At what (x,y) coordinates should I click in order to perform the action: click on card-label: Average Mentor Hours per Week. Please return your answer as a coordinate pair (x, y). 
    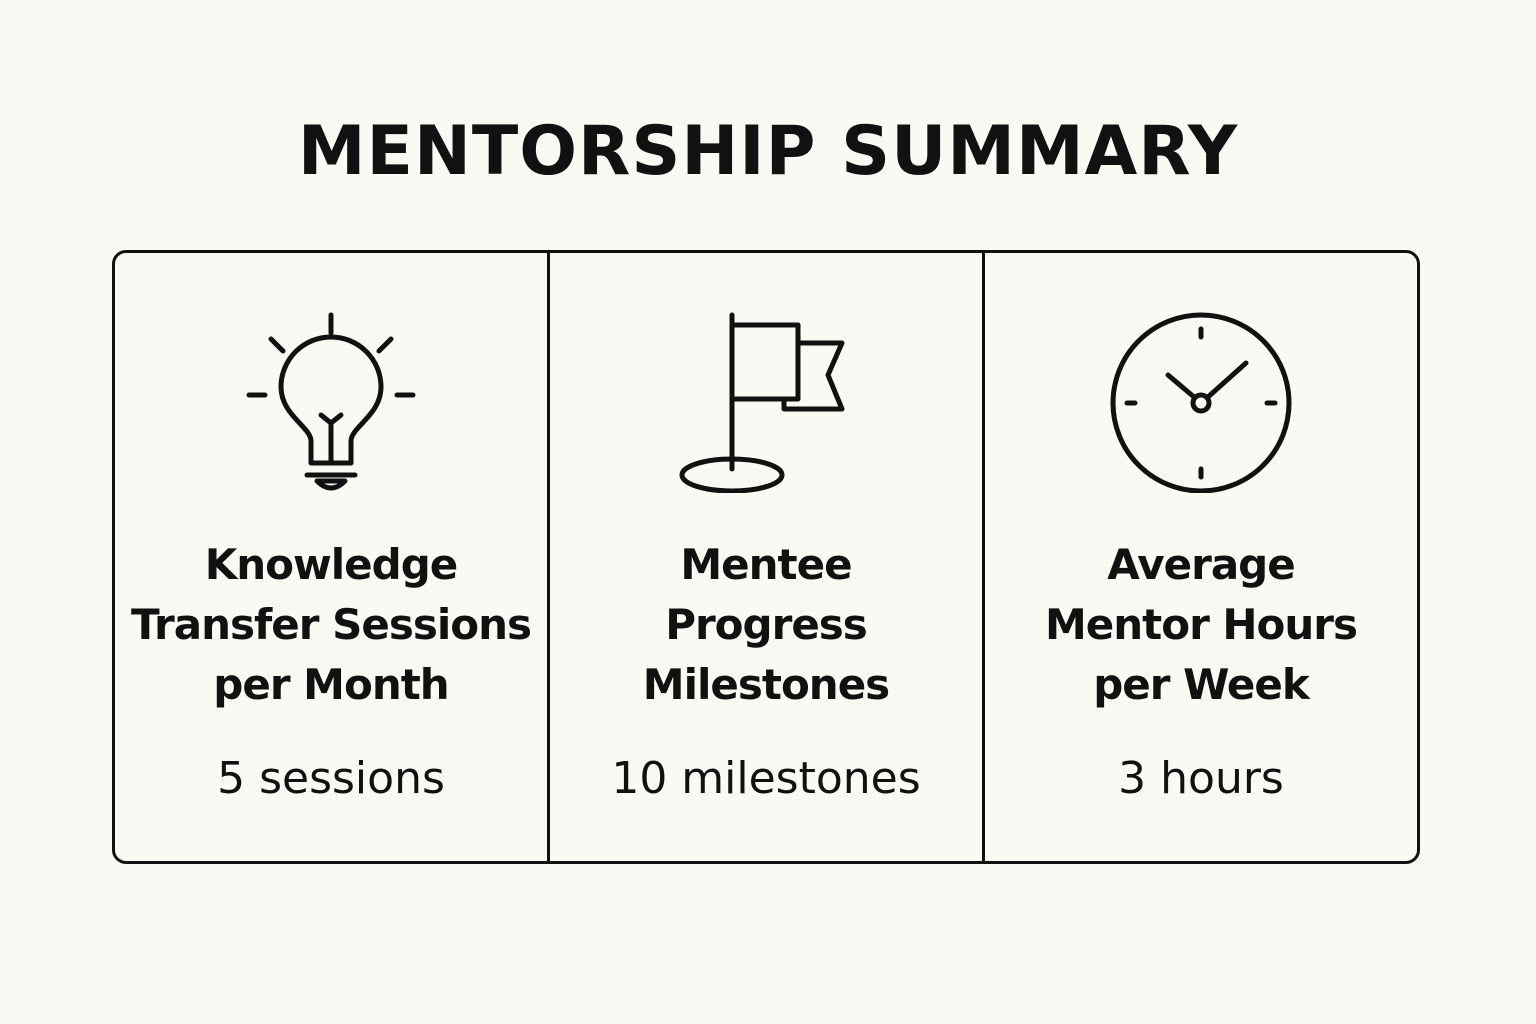
    Looking at the image, I should click on (1201, 625).